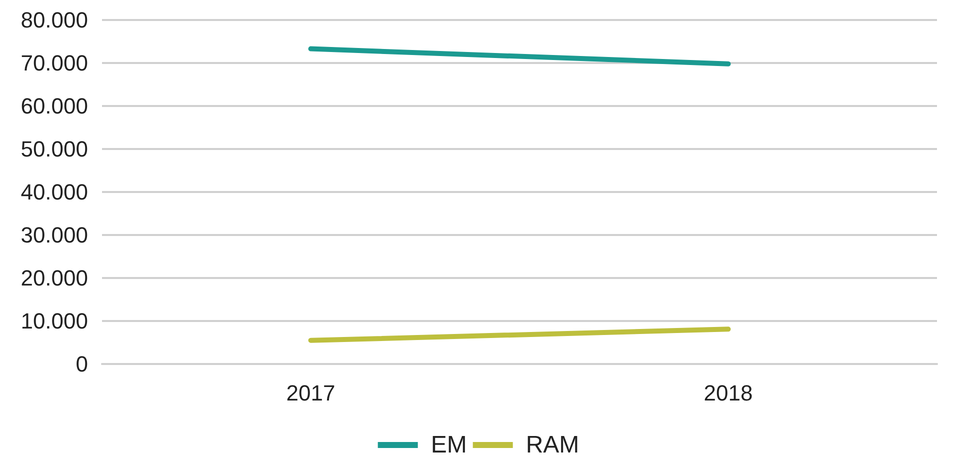 This screenshot has height=464, width=957. What do you see at coordinates (54, 149) in the screenshot?
I see `y-tick-label: 50.000` at bounding box center [54, 149].